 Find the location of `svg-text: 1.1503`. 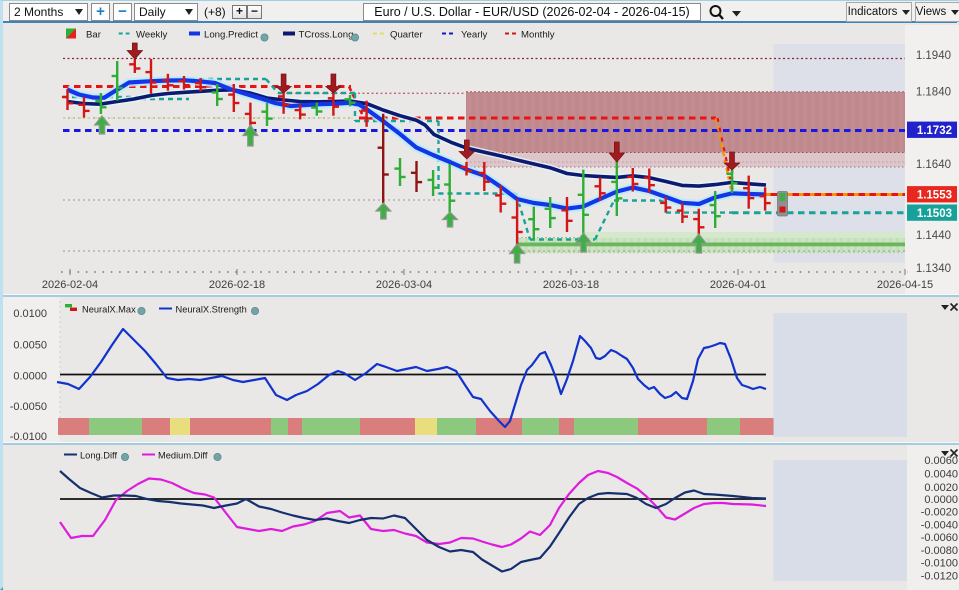

svg-text: 1.1503 is located at coordinates (934, 214).